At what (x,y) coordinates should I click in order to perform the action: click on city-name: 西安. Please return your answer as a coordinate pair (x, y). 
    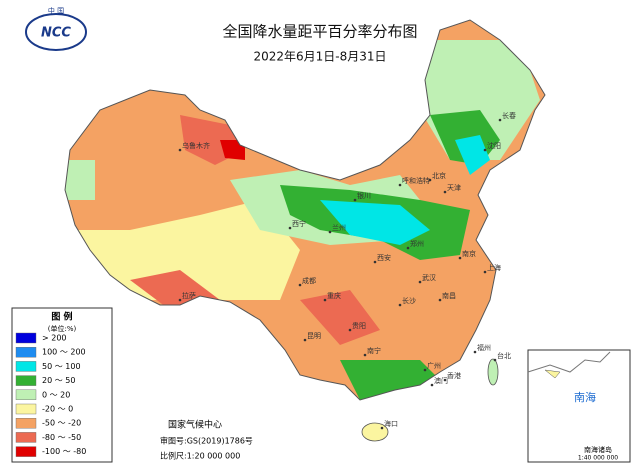
    Looking at the image, I should click on (384, 257).